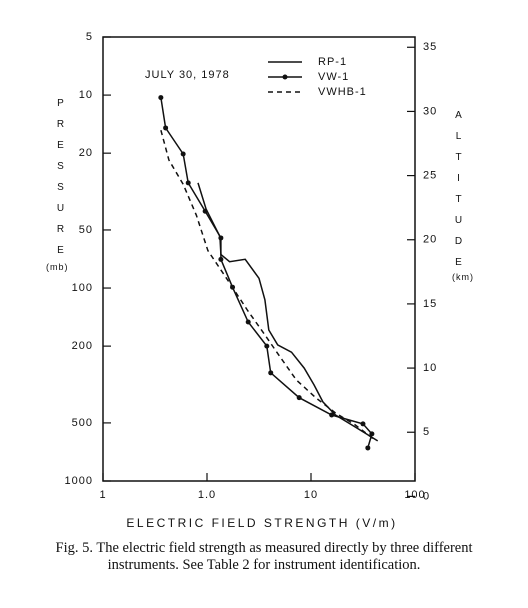 The image size is (528, 608). What do you see at coordinates (60, 182) in the screenshot?
I see `y-axis-label: PRESSURE` at bounding box center [60, 182].